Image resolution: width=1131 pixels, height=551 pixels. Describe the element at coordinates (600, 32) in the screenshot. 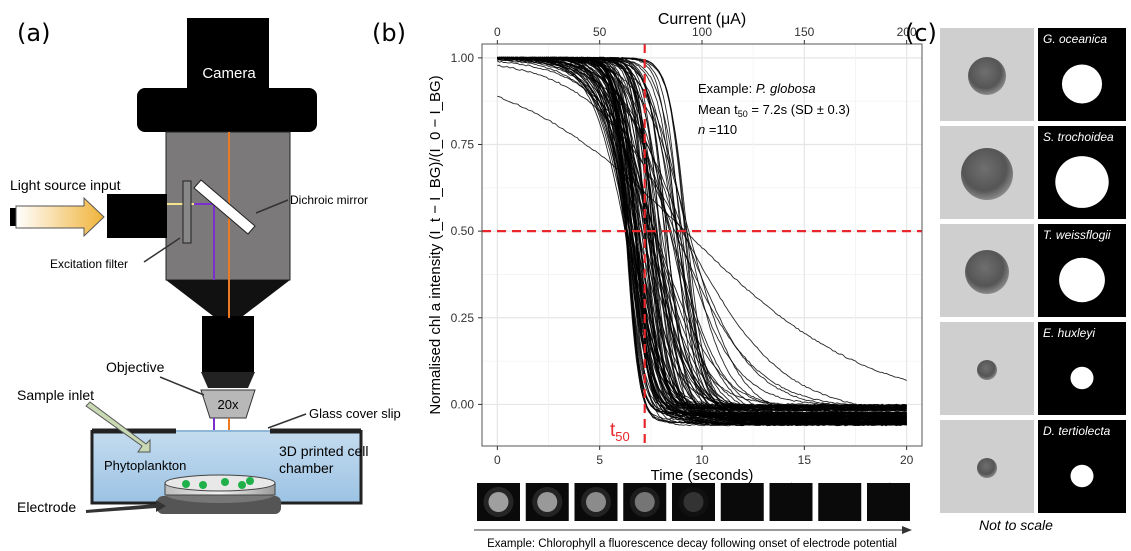

I see `top-tick-label: 50` at that location.